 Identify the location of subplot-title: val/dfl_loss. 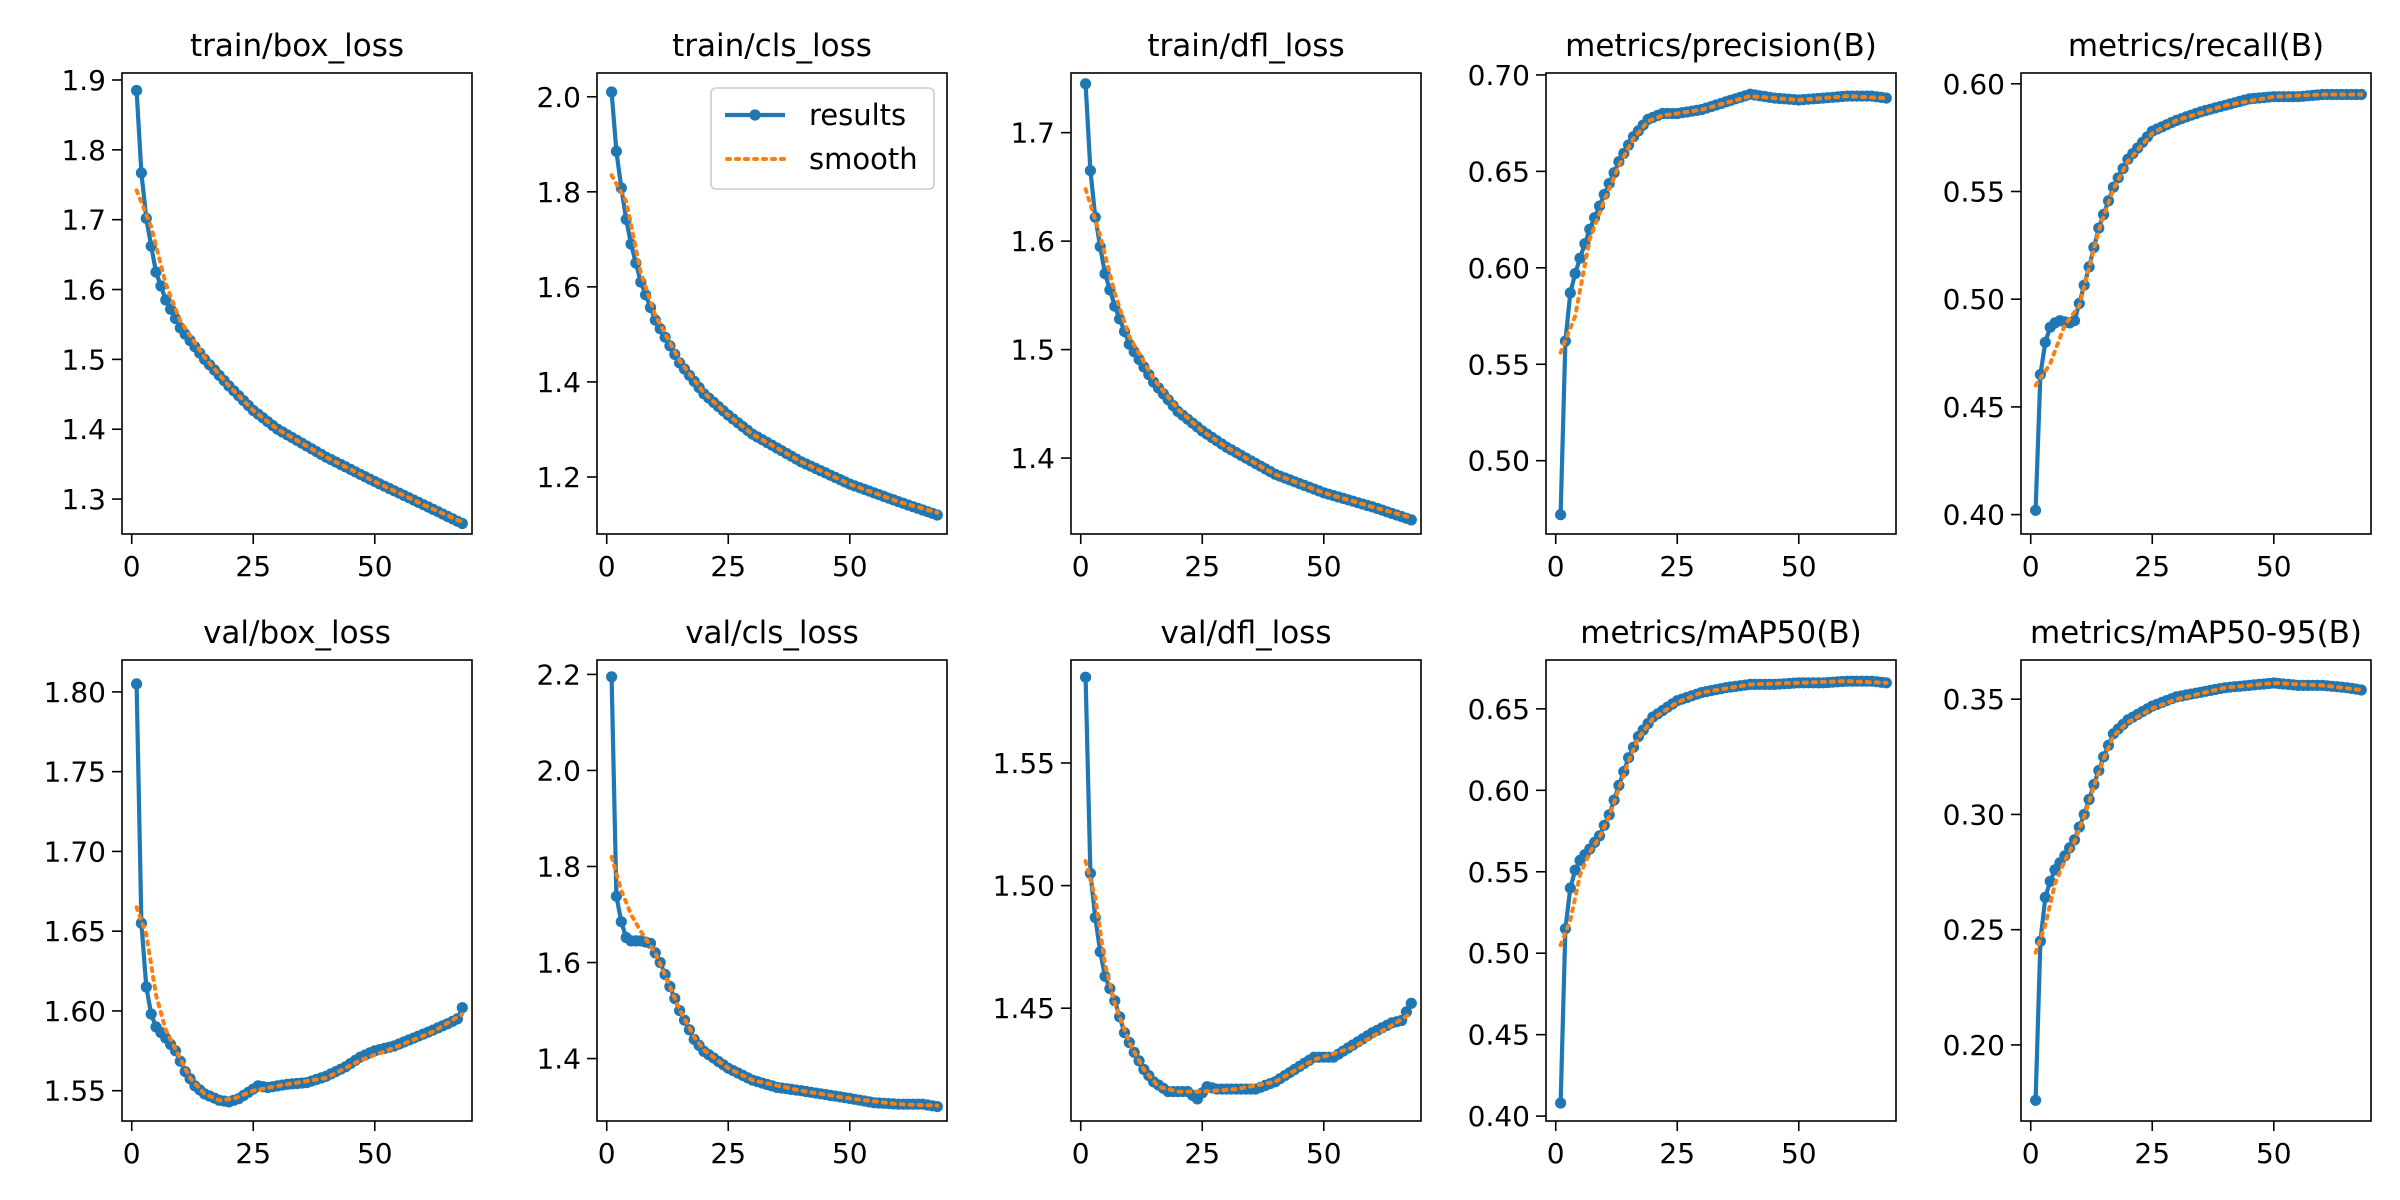
(1246, 633).